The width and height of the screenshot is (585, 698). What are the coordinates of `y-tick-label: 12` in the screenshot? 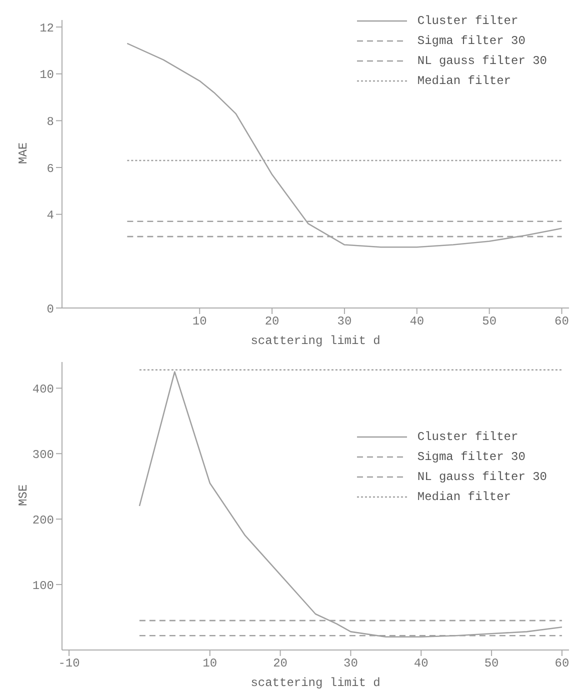 It's located at (47, 28).